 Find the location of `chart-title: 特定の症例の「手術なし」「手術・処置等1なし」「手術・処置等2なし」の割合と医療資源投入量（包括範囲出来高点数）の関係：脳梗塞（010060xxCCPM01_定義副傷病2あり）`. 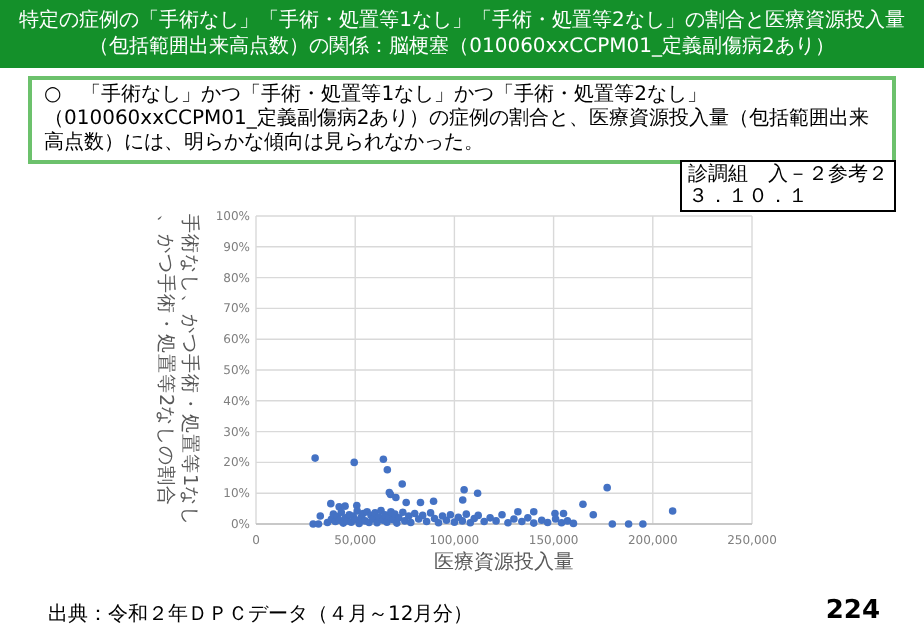

chart-title: 特定の症例の「手術なし」「手術・処置等1なし」「手術・処置等2なし」の割合と医療資源投入量（包括範囲出来高点数）の関係：脳梗塞（010060xxCCPM01_定義副傷病2あり） is located at coordinates (462, 34).